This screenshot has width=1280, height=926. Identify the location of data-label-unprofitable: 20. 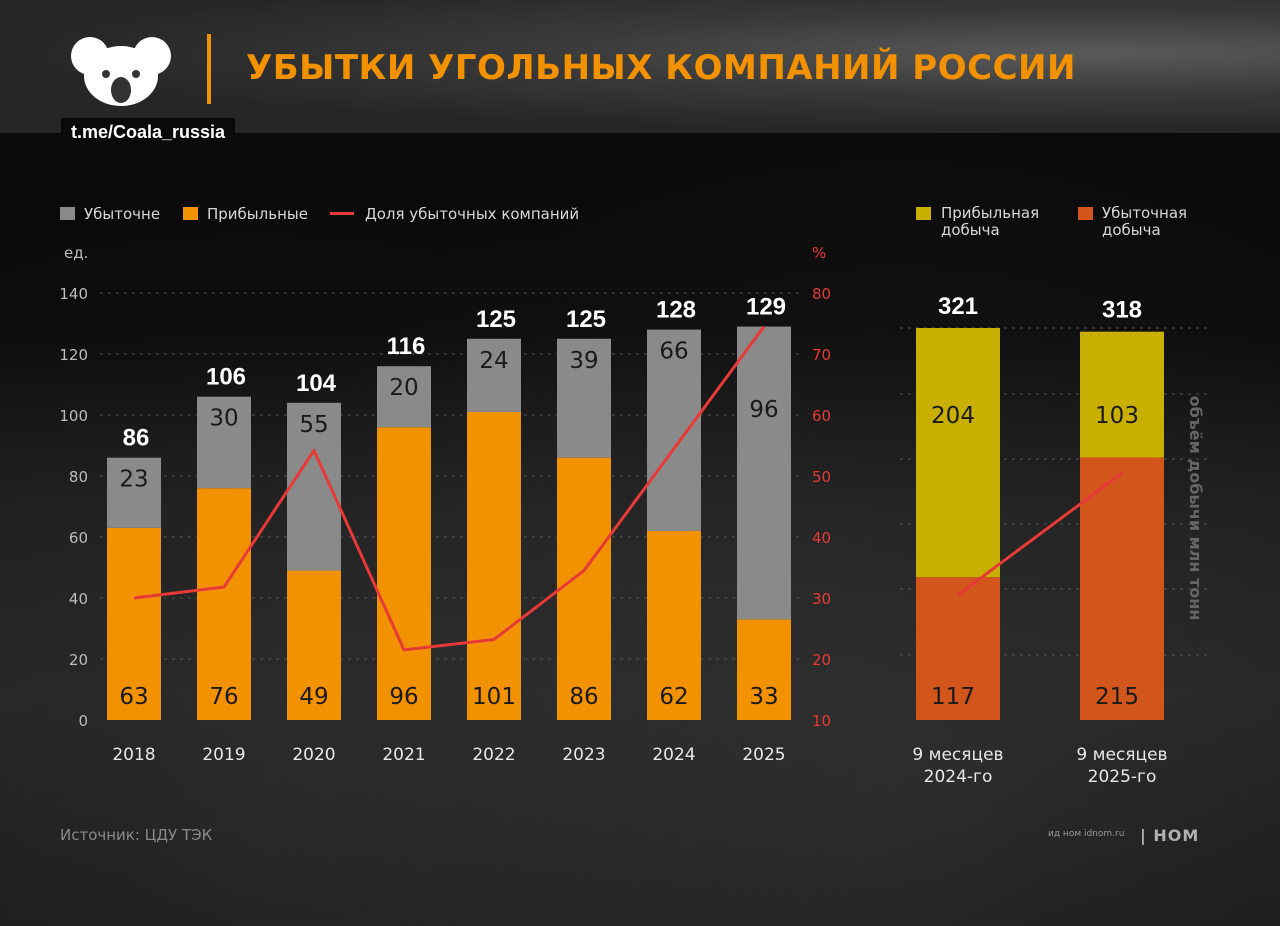
(403, 388).